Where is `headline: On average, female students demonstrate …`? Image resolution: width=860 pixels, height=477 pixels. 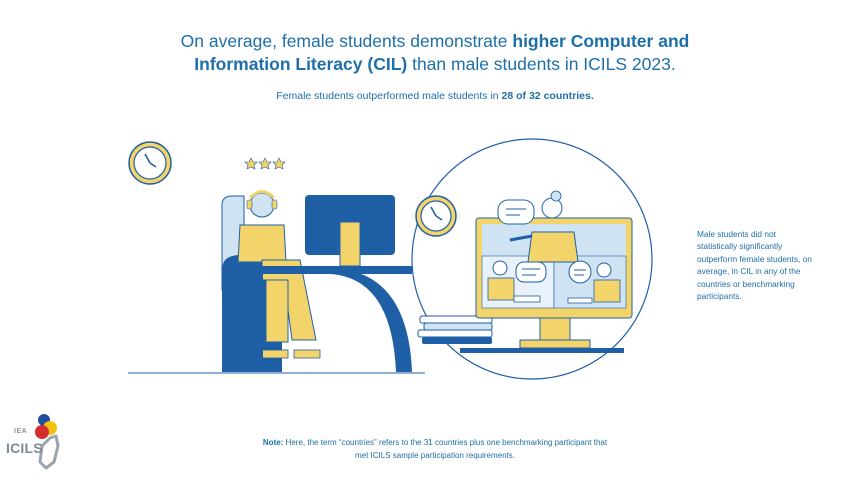
headline: On average, female students demonstrate … is located at coordinates (430, 53).